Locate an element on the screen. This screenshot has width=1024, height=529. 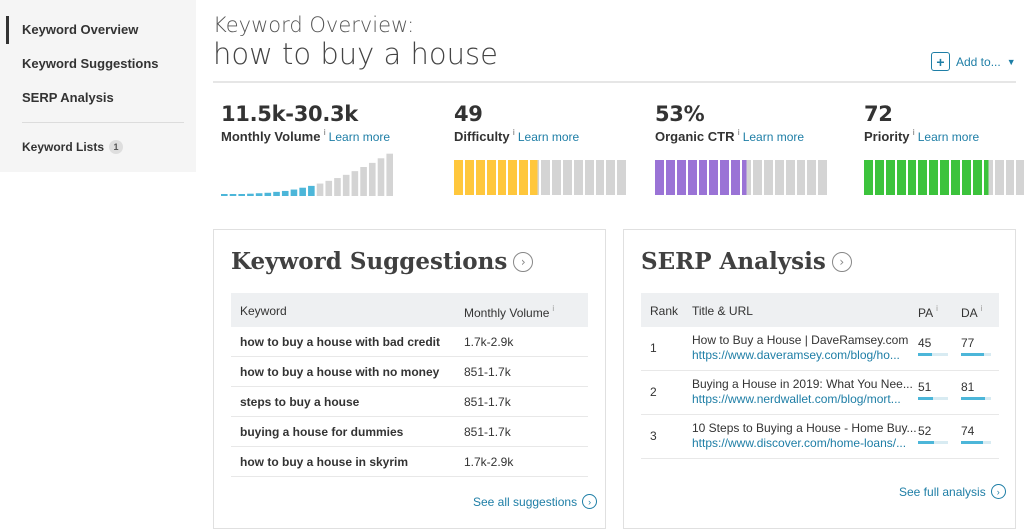
page-title: how to buy a house is located at coordinates (356, 54).